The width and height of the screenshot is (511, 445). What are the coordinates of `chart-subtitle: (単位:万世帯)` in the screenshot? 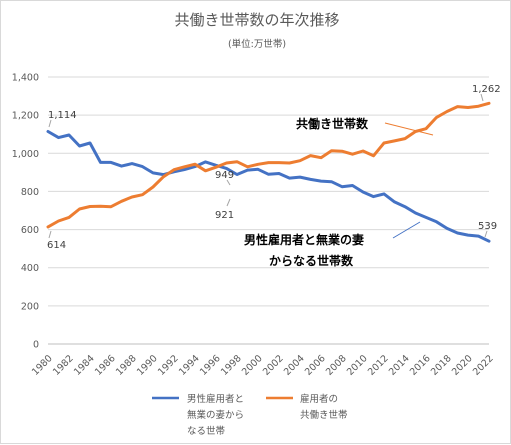 It's located at (257, 44).